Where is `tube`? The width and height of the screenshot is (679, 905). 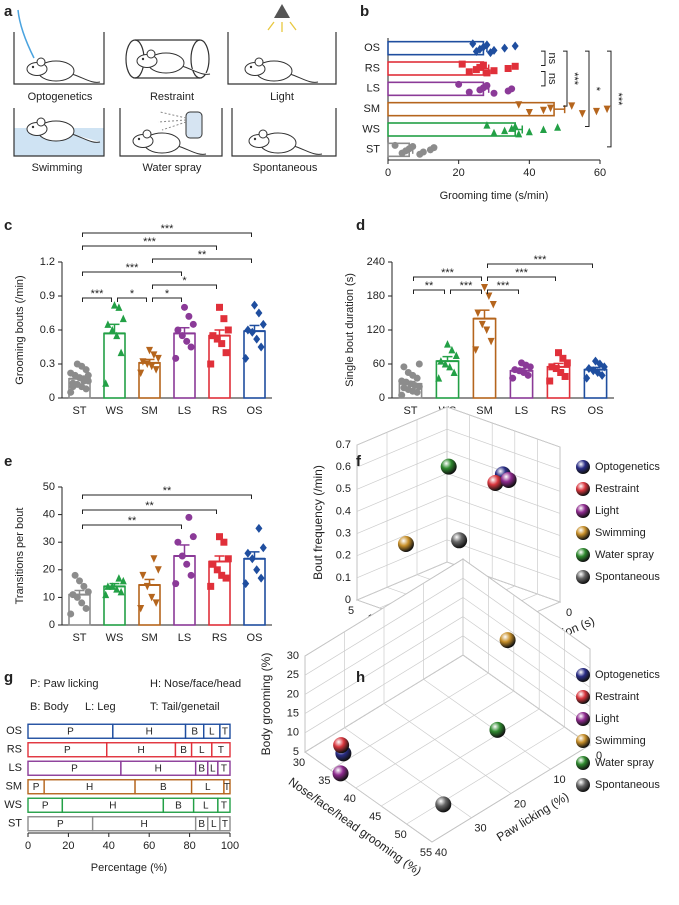 tube is located at coordinates (167, 59).